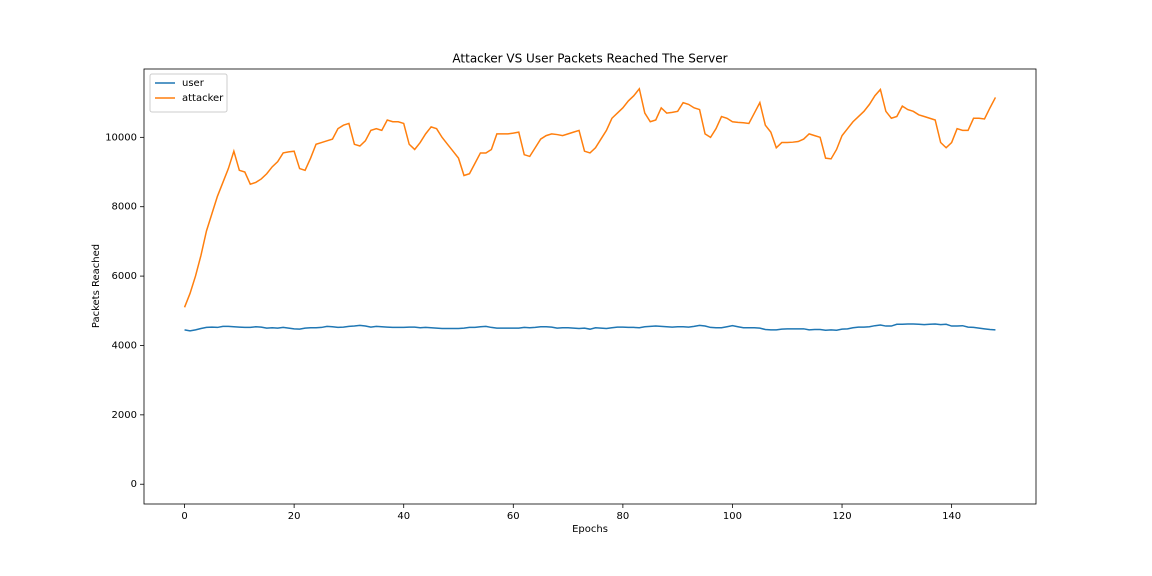 This screenshot has height=576, width=1152. What do you see at coordinates (951, 516) in the screenshot?
I see `x-tick-label: 140` at bounding box center [951, 516].